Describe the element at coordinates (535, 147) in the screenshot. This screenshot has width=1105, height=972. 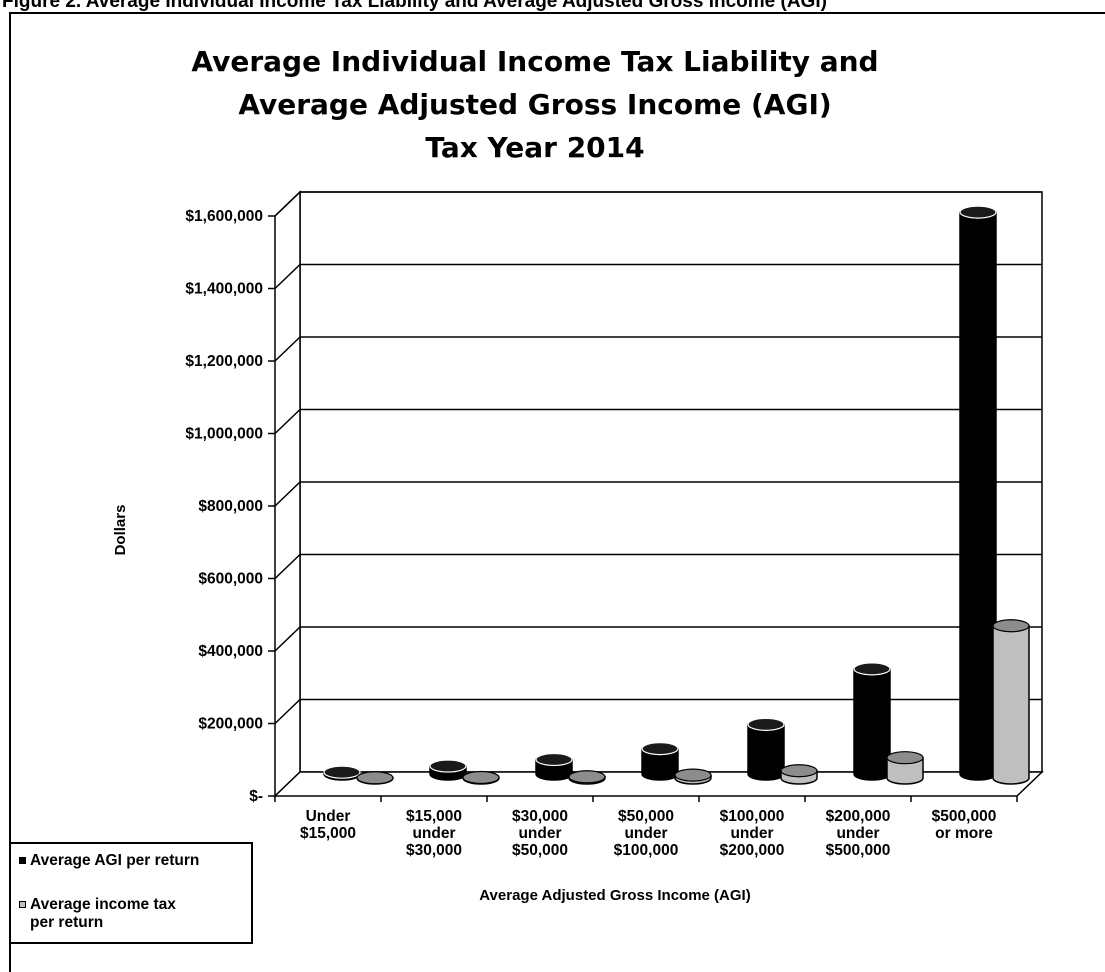
I see `chart-title-line-3: Tax Year 2014` at that location.